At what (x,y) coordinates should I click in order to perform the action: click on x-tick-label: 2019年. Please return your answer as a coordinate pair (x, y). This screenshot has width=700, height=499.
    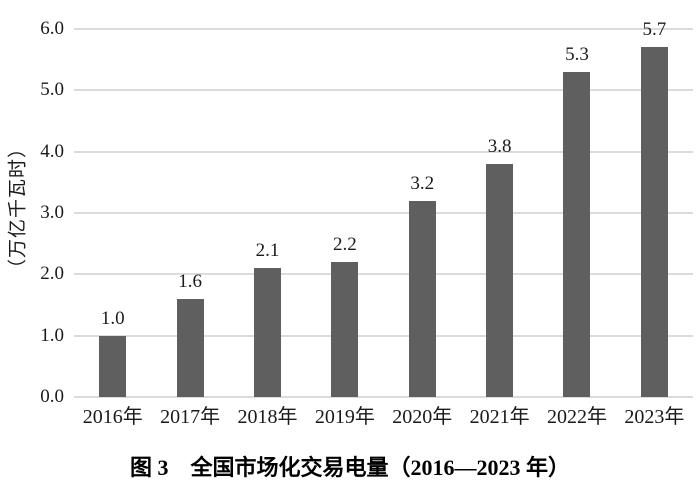
    Looking at the image, I should click on (344, 417).